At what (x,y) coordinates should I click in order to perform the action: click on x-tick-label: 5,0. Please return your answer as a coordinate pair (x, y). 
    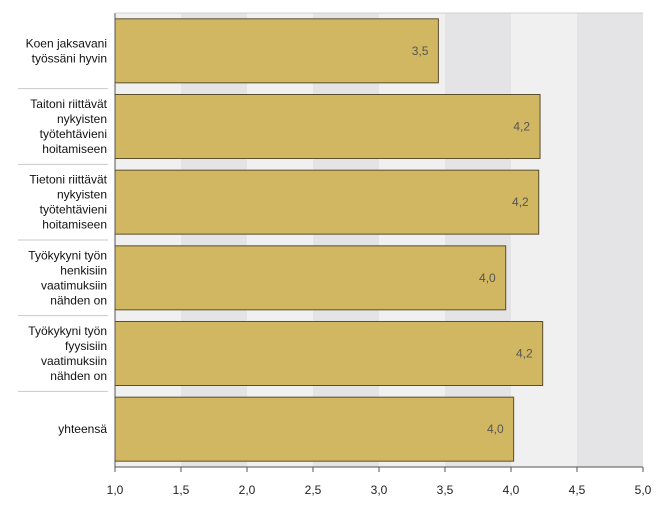
    Looking at the image, I should click on (643, 490).